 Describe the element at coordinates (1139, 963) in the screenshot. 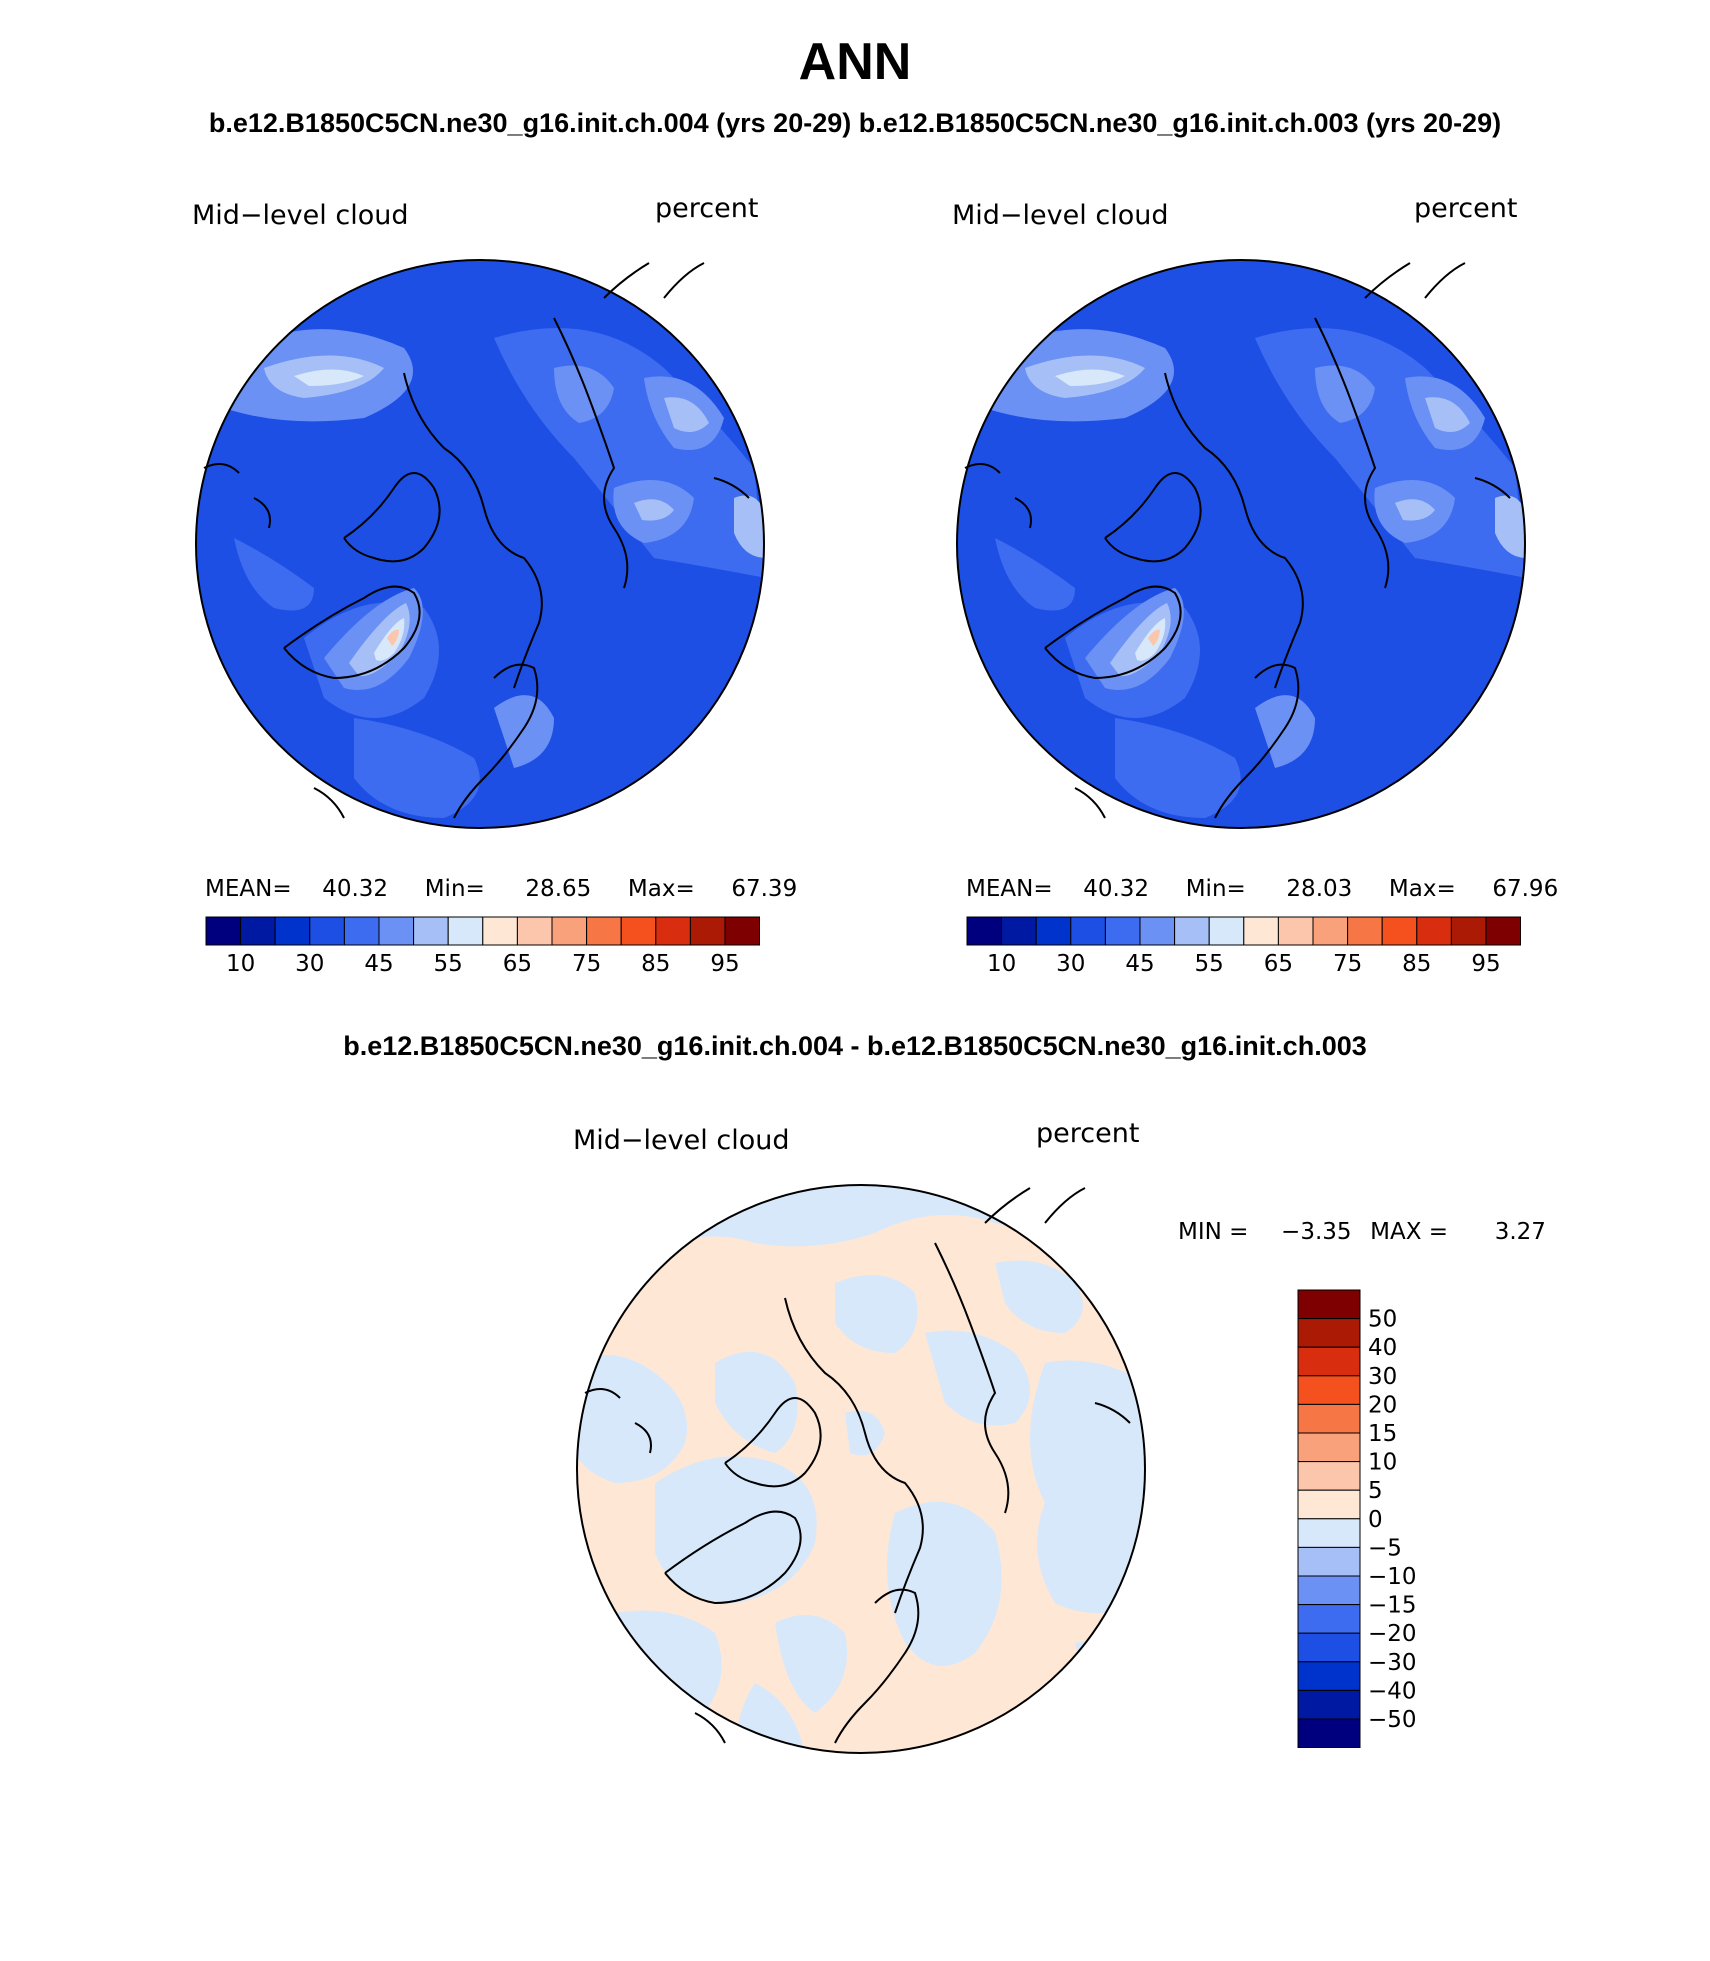

I see `panel2-colorbar-tick-label: 45` at that location.